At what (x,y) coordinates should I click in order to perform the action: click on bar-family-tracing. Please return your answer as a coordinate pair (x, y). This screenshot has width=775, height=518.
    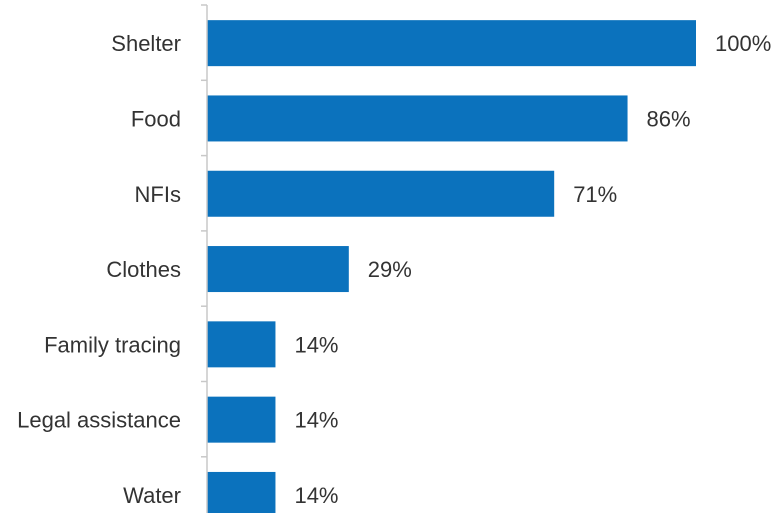
    Looking at the image, I should click on (241, 344).